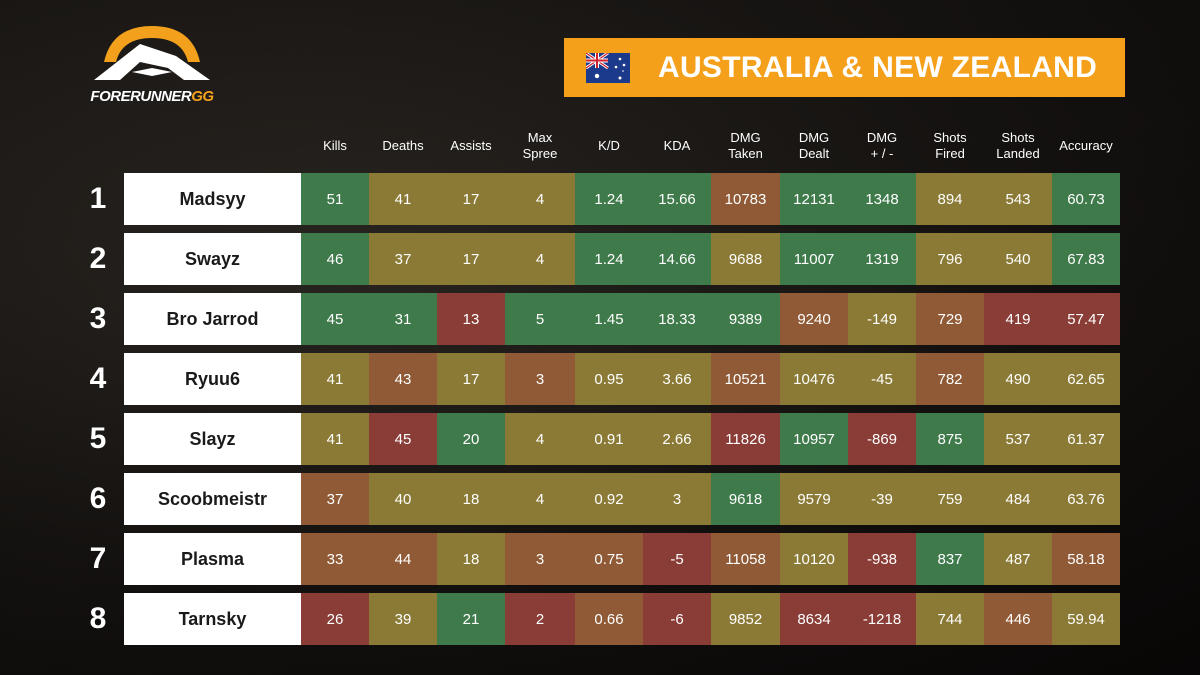 The height and width of the screenshot is (675, 1200). What do you see at coordinates (212, 259) in the screenshot?
I see `player-name: Swayz` at bounding box center [212, 259].